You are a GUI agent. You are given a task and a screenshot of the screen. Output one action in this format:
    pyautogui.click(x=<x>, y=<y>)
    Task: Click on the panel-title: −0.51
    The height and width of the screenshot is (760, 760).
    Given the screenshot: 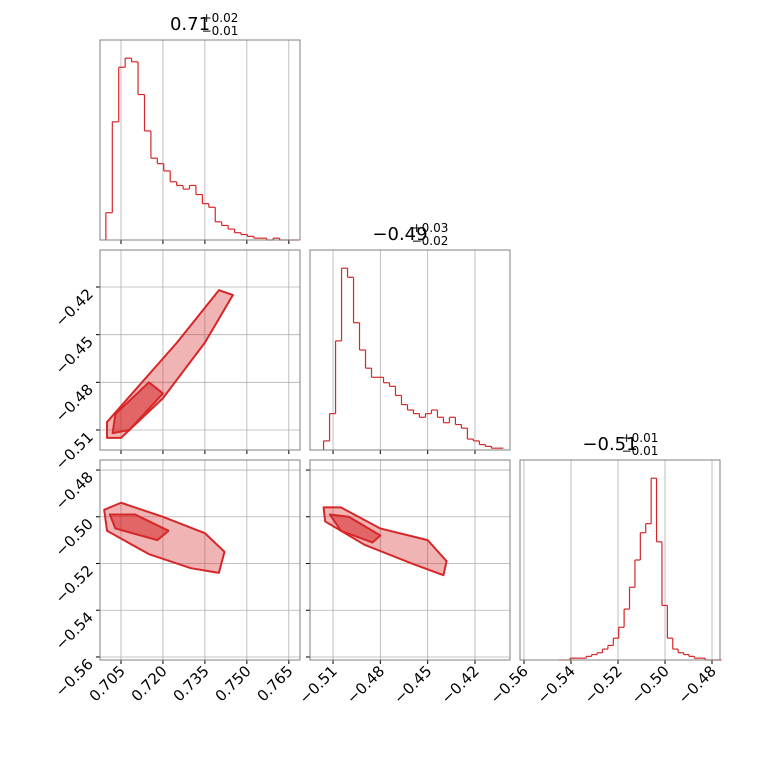 What is the action you would take?
    pyautogui.click(x=609, y=444)
    